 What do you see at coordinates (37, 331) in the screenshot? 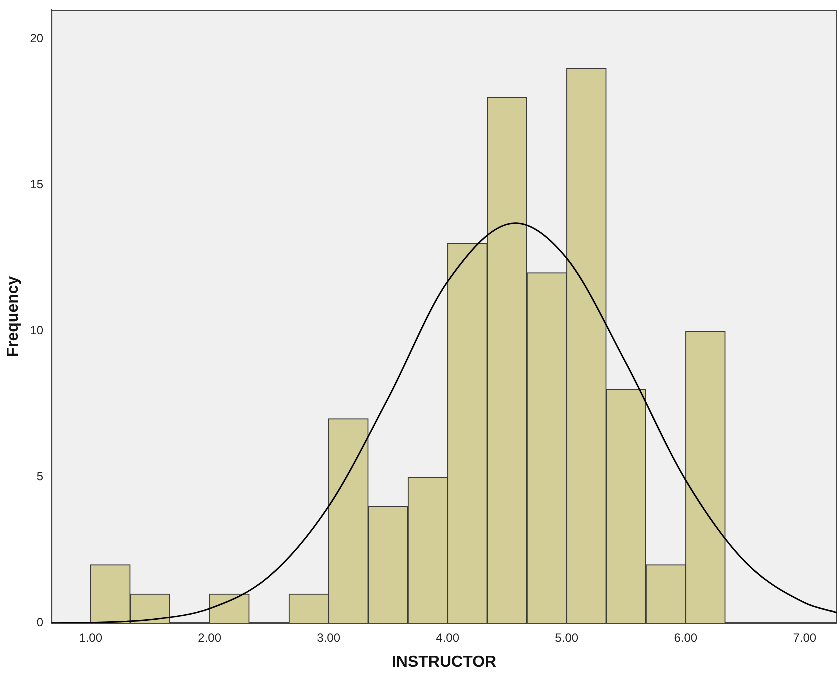
I see `y-tick-label: 10` at bounding box center [37, 331].